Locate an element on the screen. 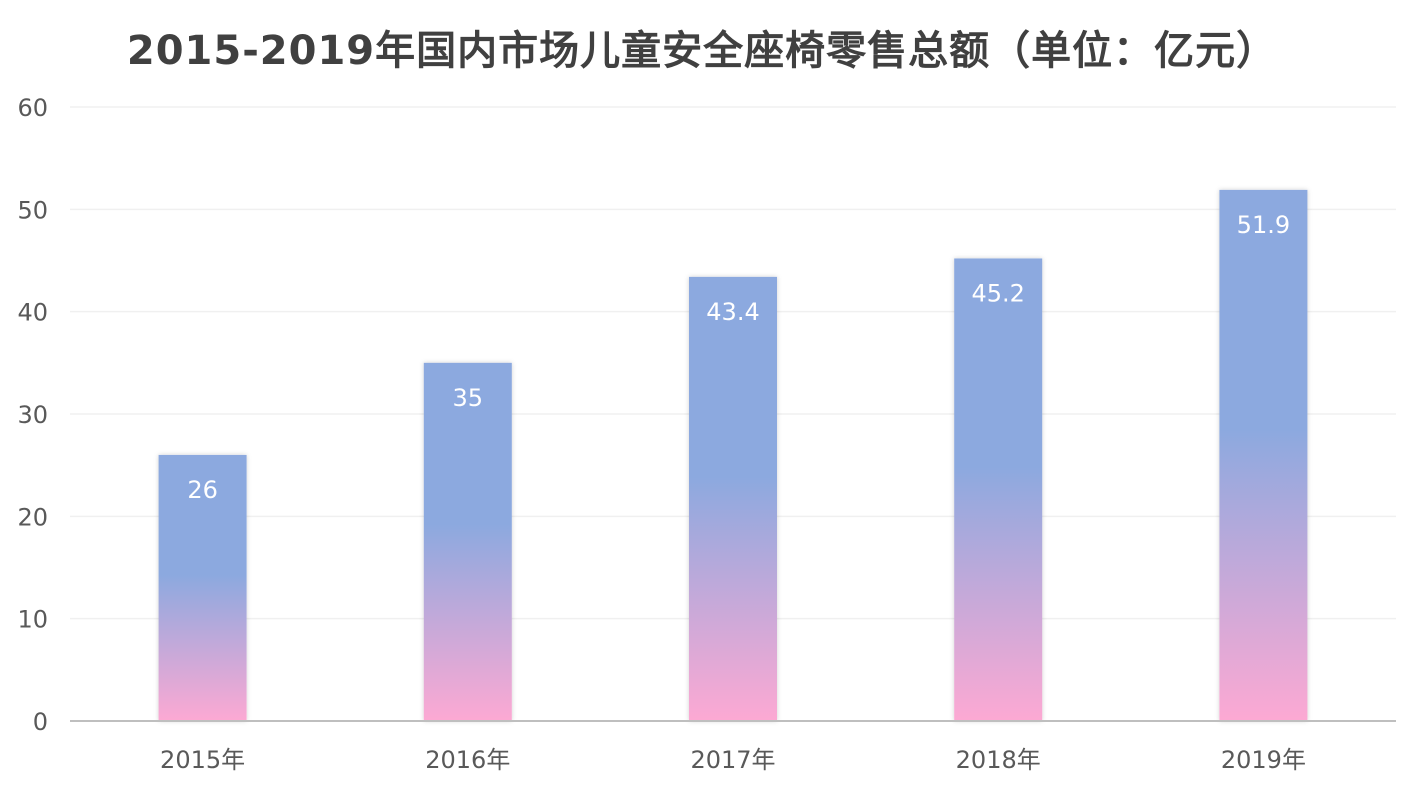  data-label: 43.4 is located at coordinates (732, 312).